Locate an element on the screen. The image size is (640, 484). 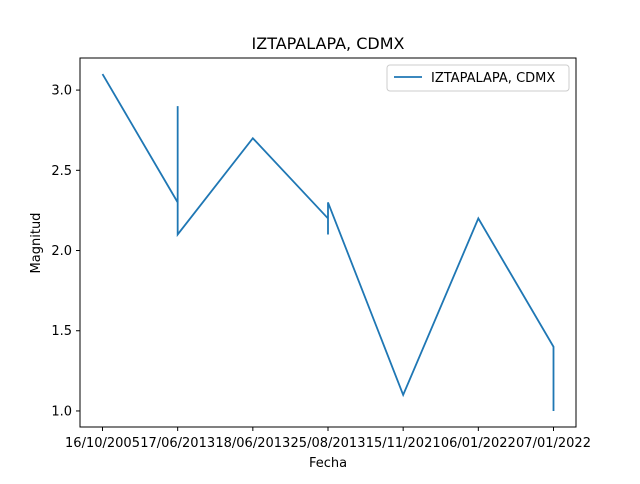
y-axis-label: Magnitud is located at coordinates (36, 243).